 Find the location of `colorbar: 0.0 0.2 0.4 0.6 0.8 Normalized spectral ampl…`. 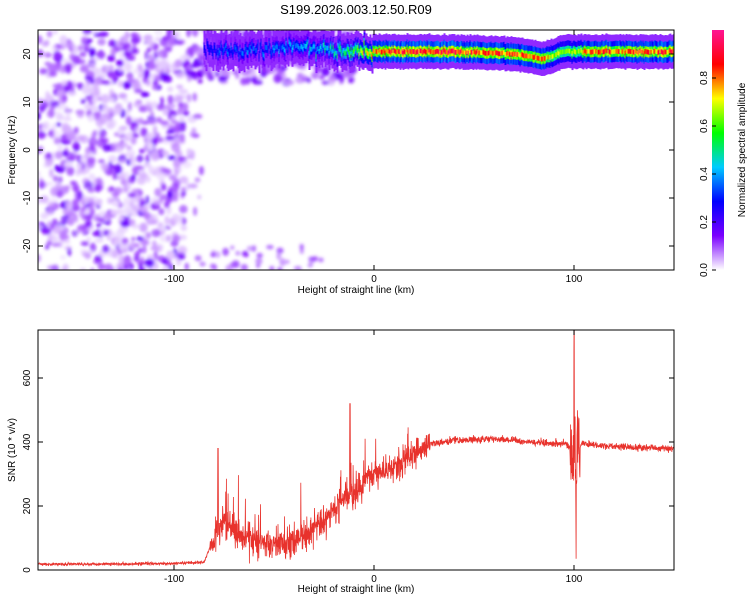

colorbar: 0.0 0.2 0.4 0.6 0.8 Normalized spectral ampl… is located at coordinates (723, 153).